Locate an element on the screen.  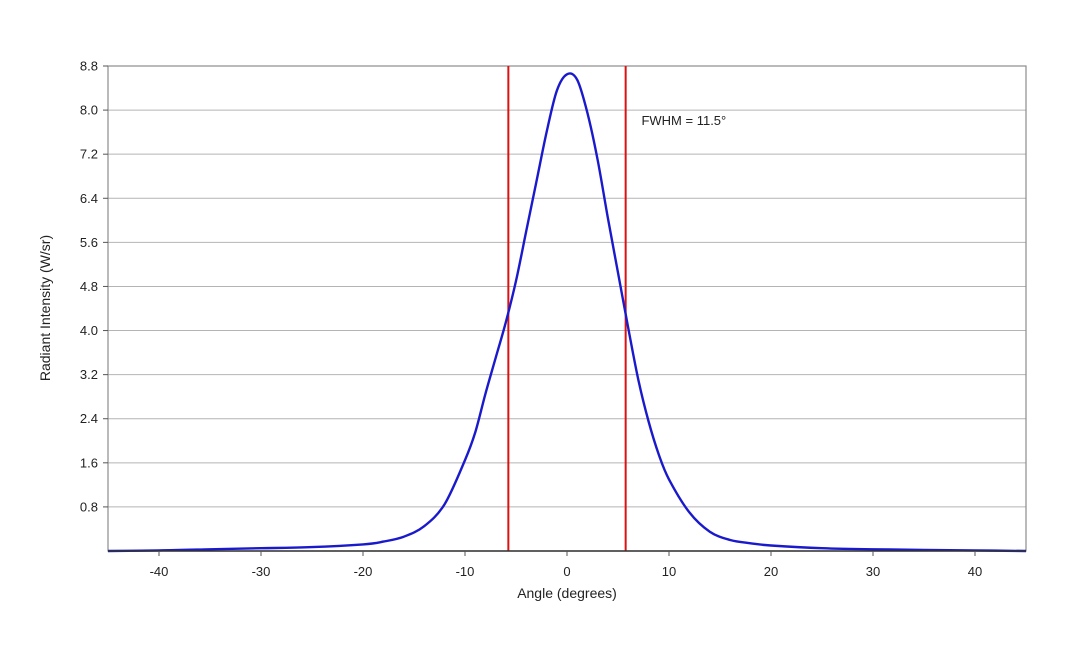
x-tick-label: 0 is located at coordinates (566, 571).